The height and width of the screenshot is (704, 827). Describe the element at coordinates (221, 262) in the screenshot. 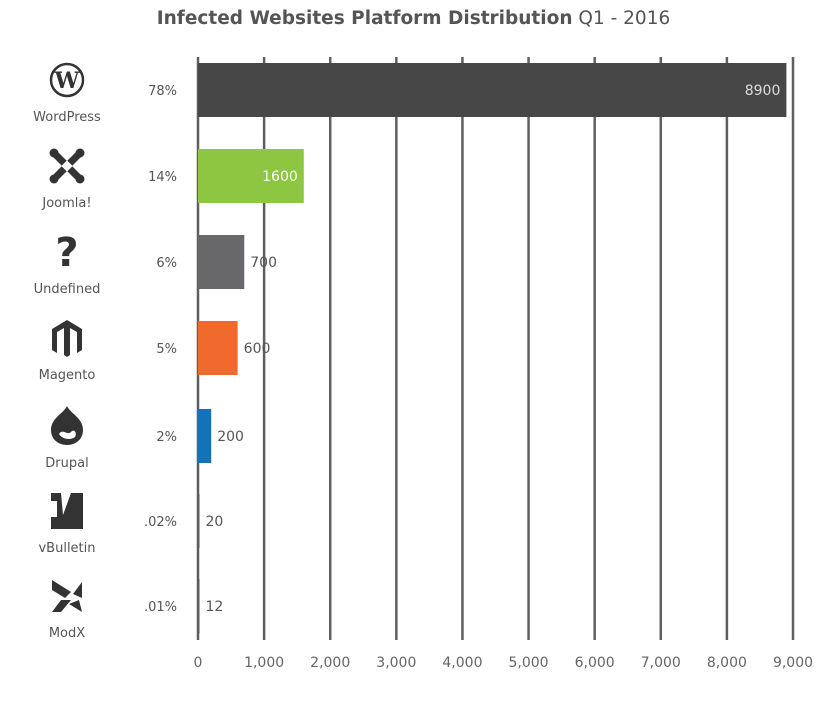

I see `bar-undefined` at that location.